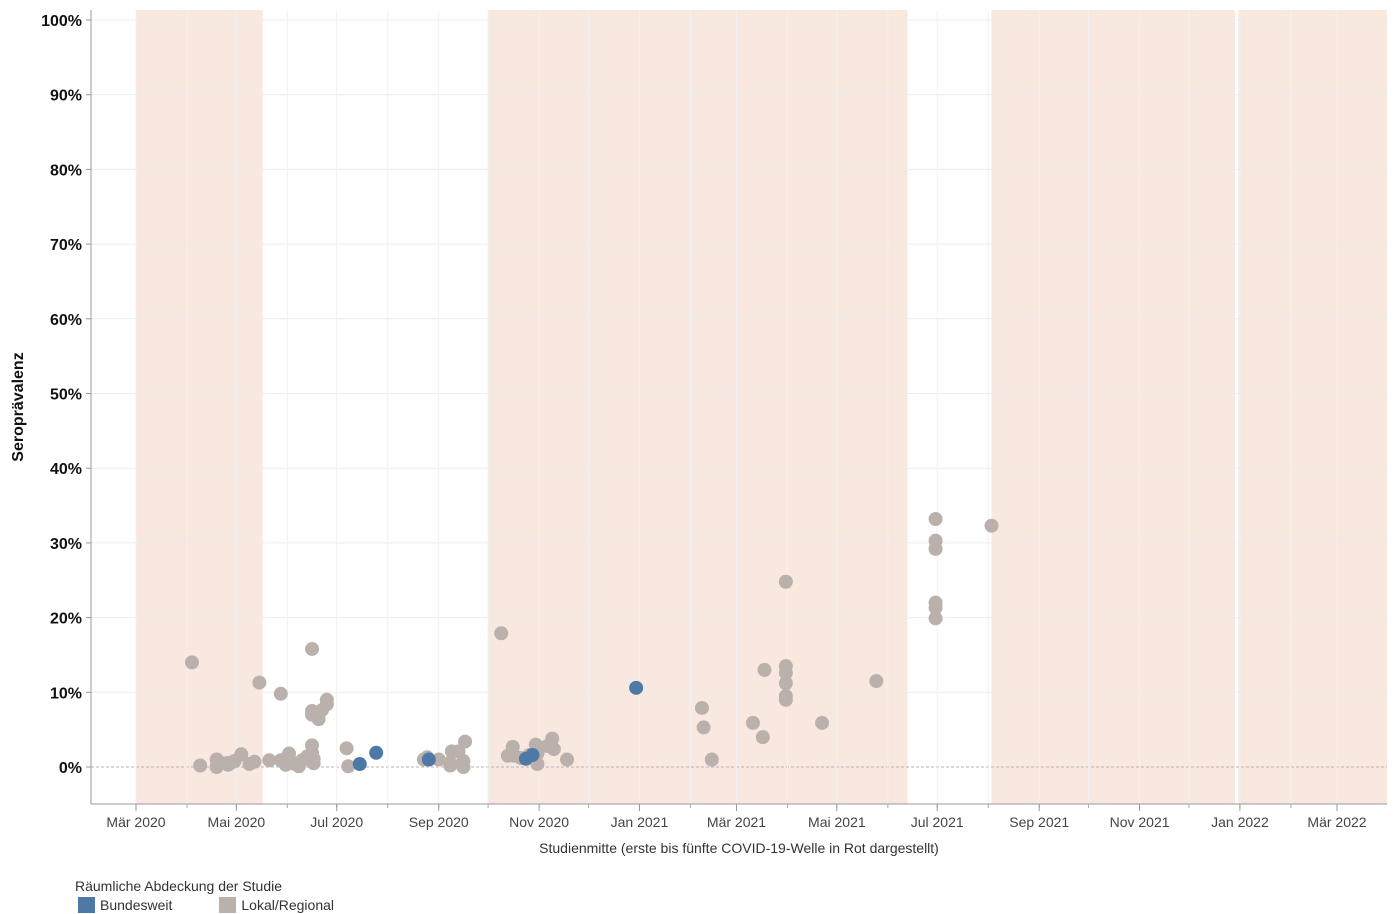 This screenshot has width=1395, height=914. I want to click on y-tick-label: 50%, so click(66, 395).